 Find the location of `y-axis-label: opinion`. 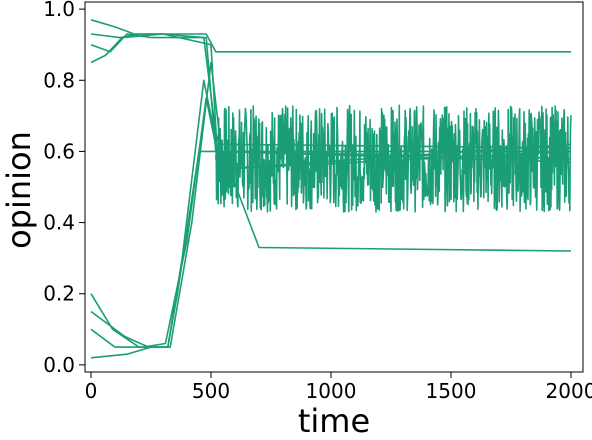

y-axis-label: opinion is located at coordinates (19, 190).